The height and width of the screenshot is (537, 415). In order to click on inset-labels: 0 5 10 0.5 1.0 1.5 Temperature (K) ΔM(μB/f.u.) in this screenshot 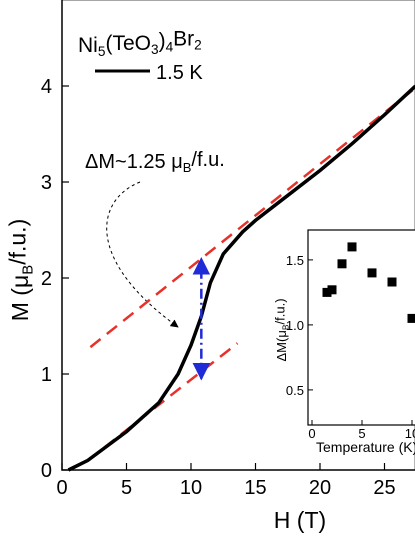, I will do `click(344, 354)`.